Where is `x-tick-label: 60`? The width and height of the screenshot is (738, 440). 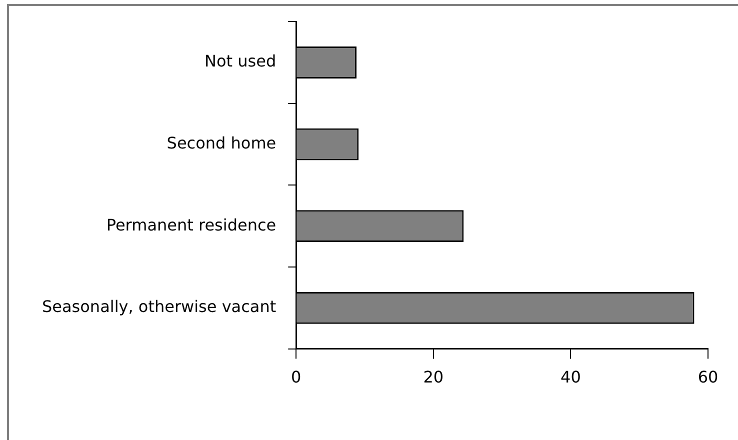 x-tick-label: 60 is located at coordinates (708, 377).